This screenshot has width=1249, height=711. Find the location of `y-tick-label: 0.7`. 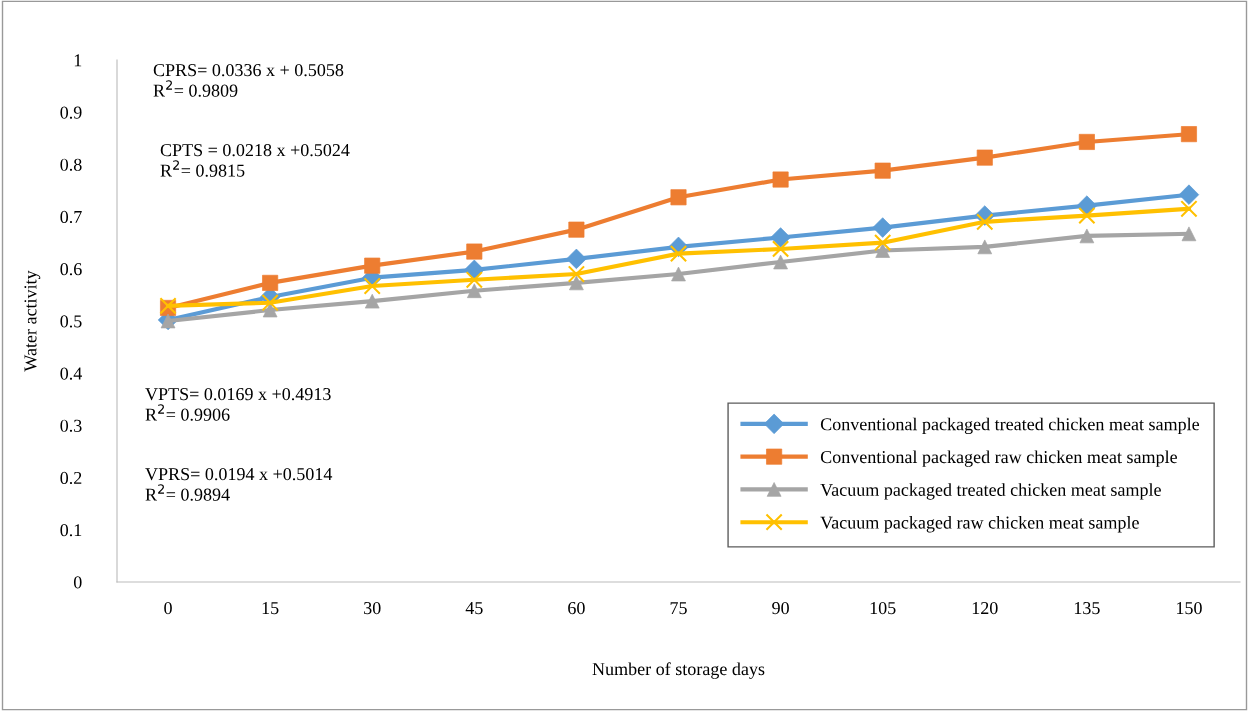

y-tick-label: 0.7 is located at coordinates (71, 217).